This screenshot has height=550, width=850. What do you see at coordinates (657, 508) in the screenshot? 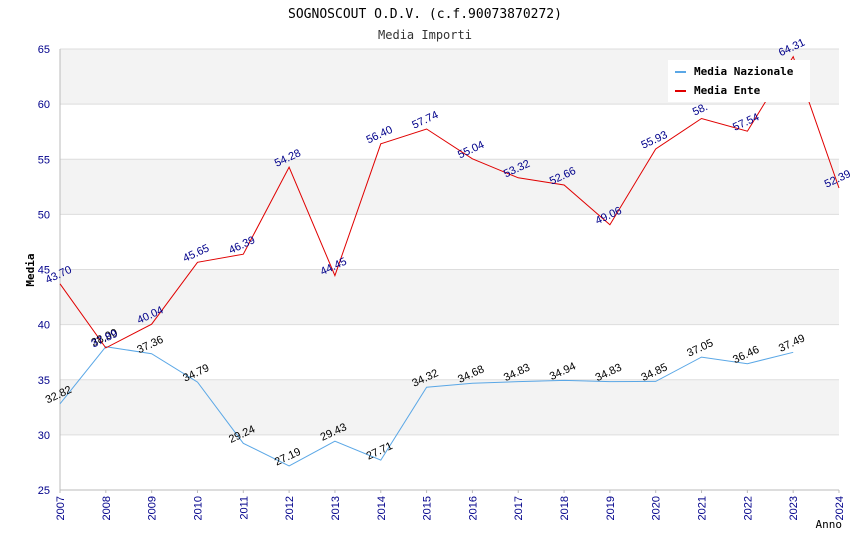
I see `x-tick-label: 2020` at bounding box center [657, 508].